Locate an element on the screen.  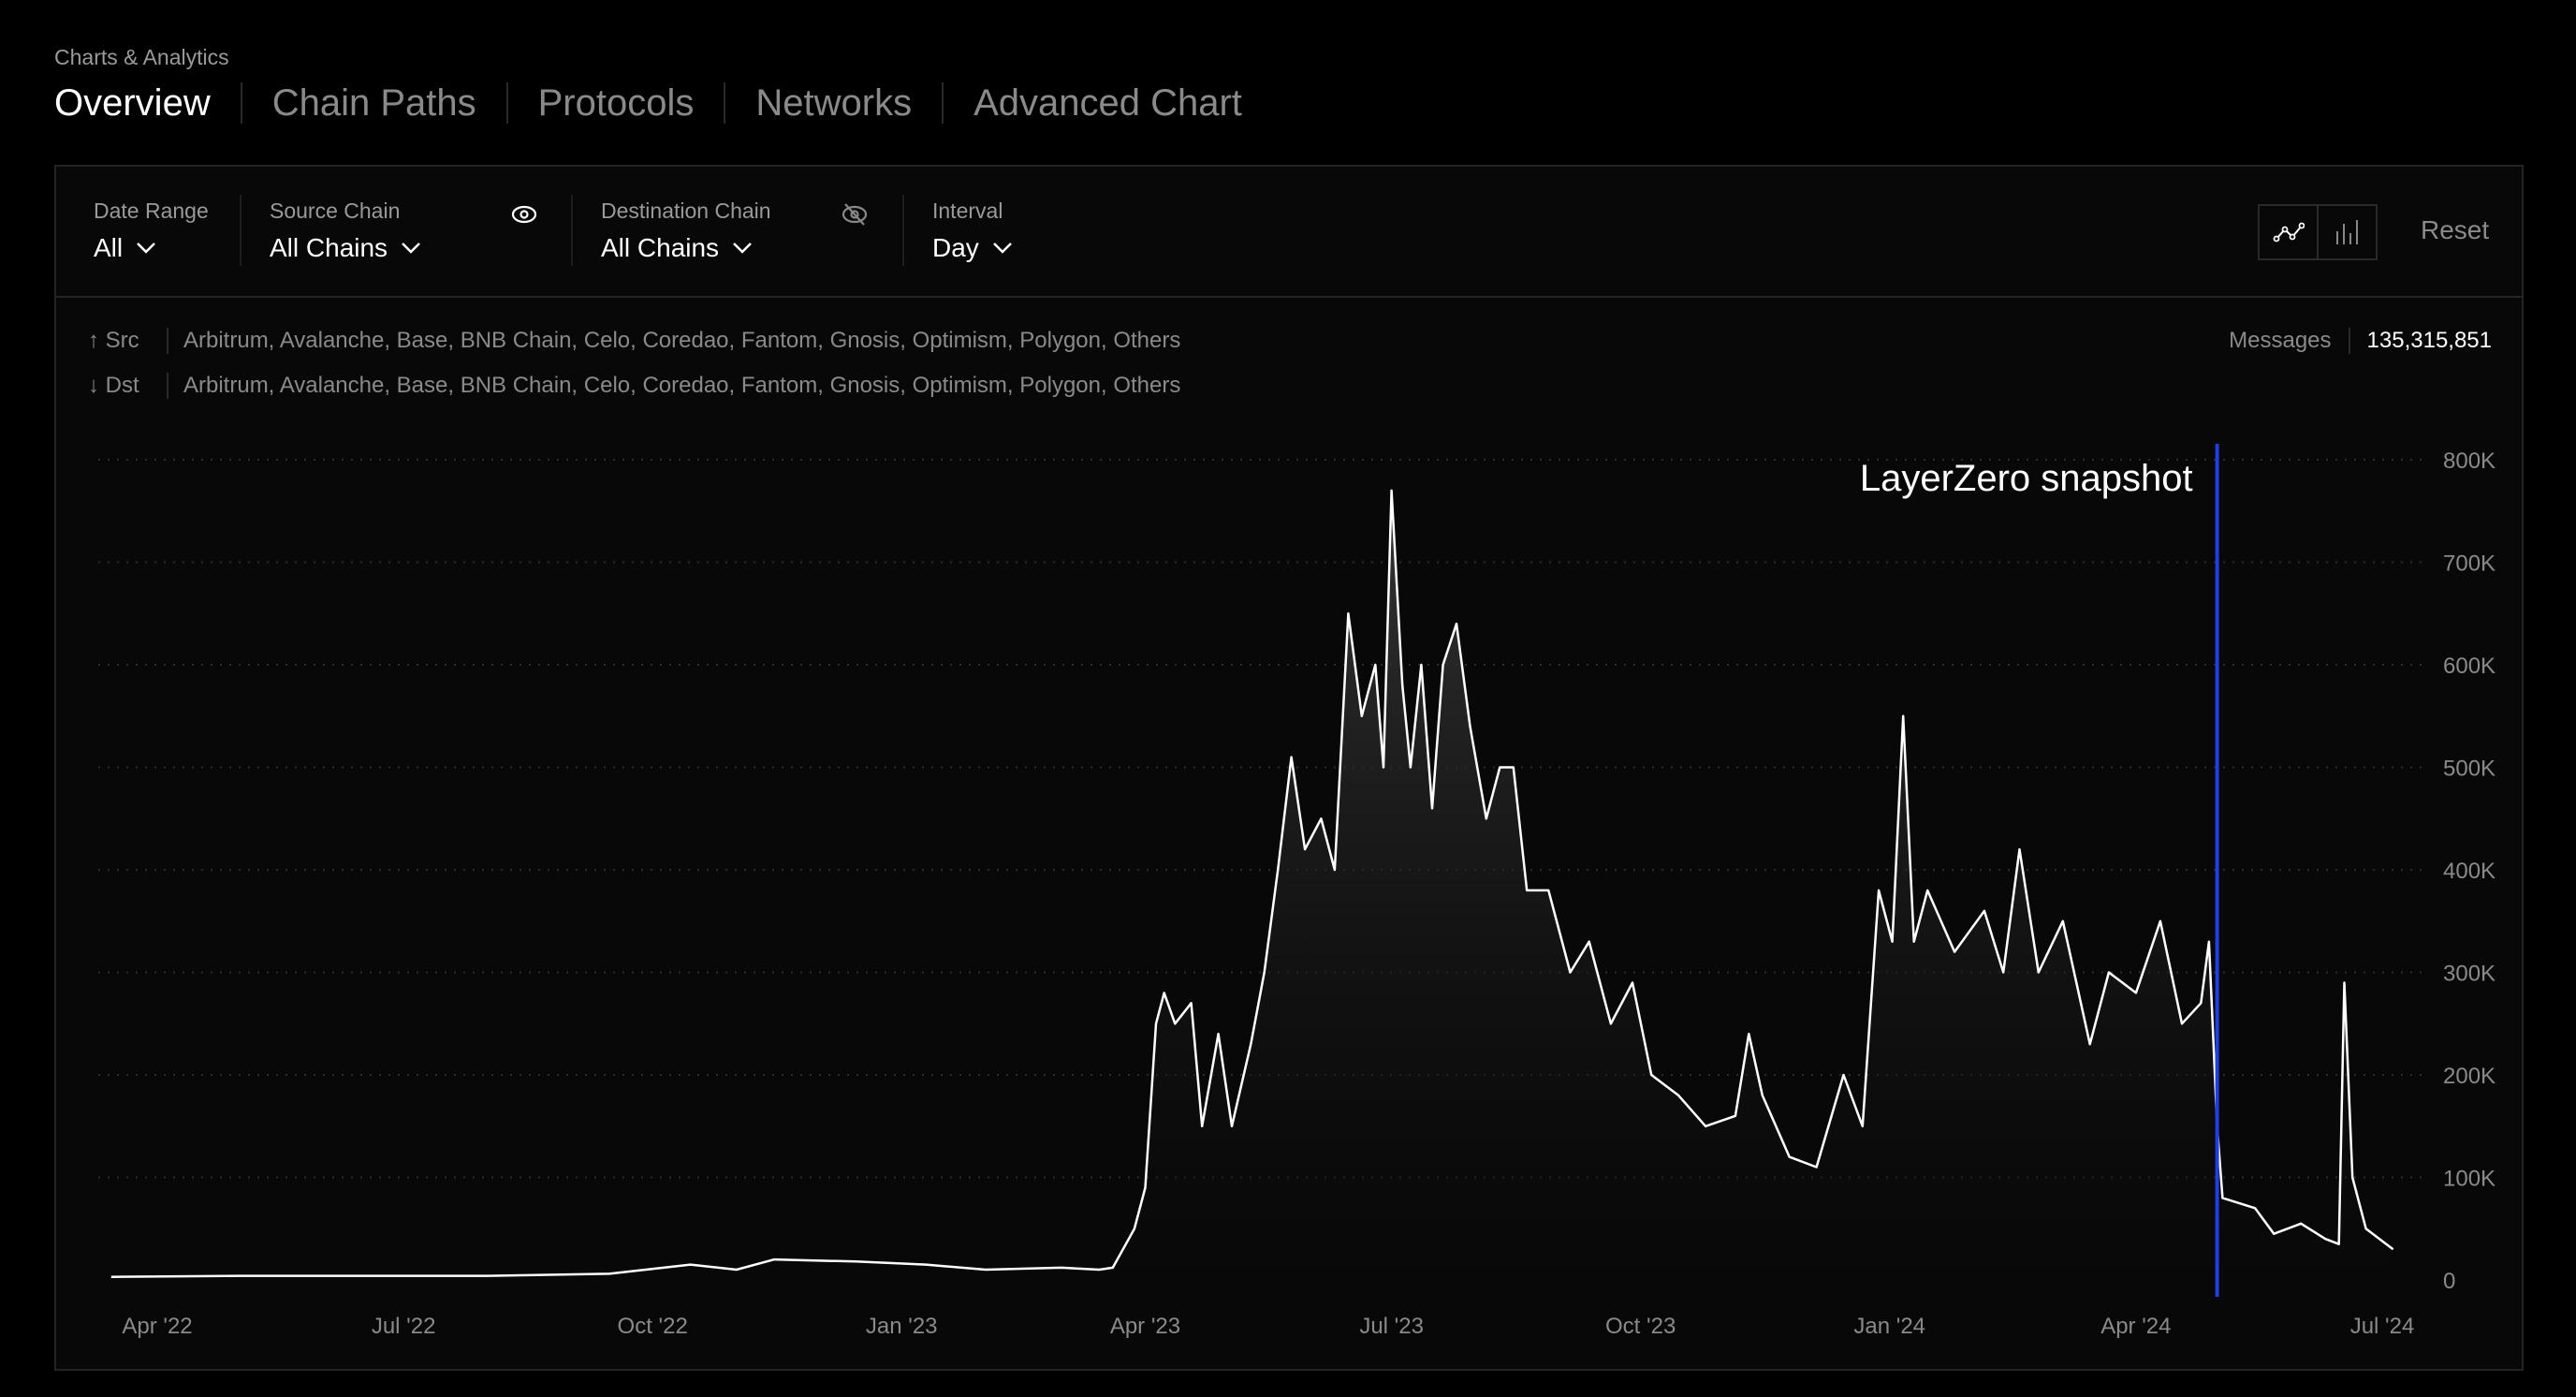
date-range-label: Date Range is located at coordinates (152, 211).